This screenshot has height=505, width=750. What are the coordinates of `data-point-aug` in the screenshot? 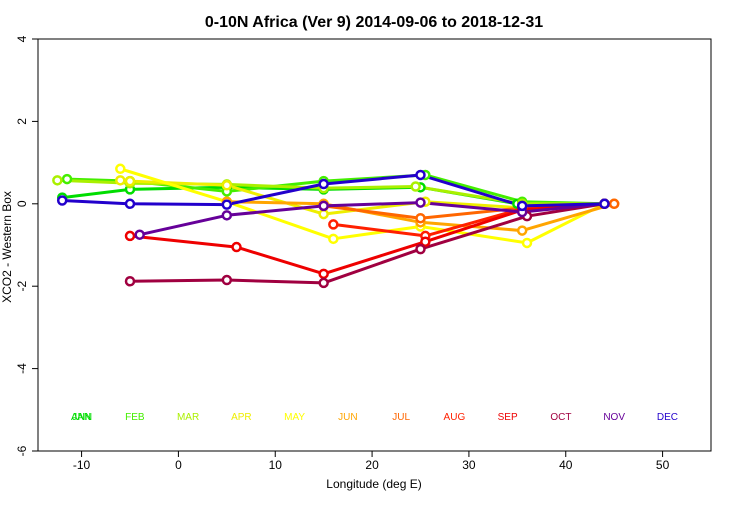 It's located at (333, 224).